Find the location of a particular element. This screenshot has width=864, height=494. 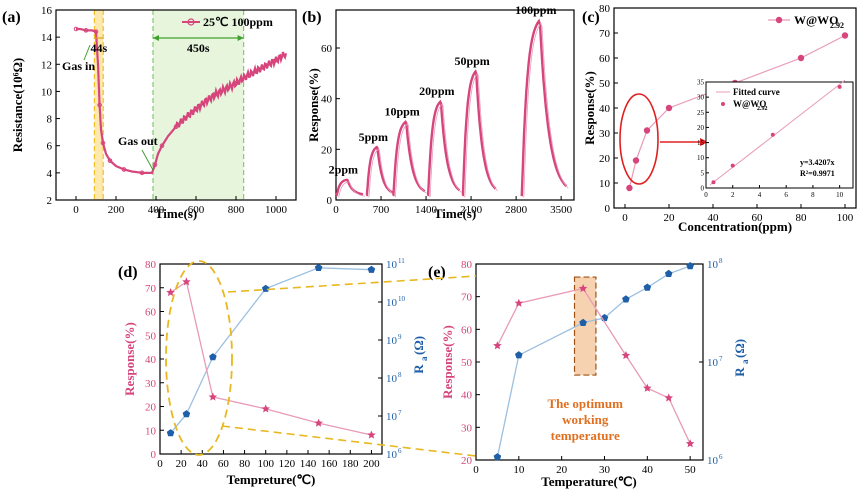

panel-e-xtick-label: 20 is located at coordinates (562, 470).